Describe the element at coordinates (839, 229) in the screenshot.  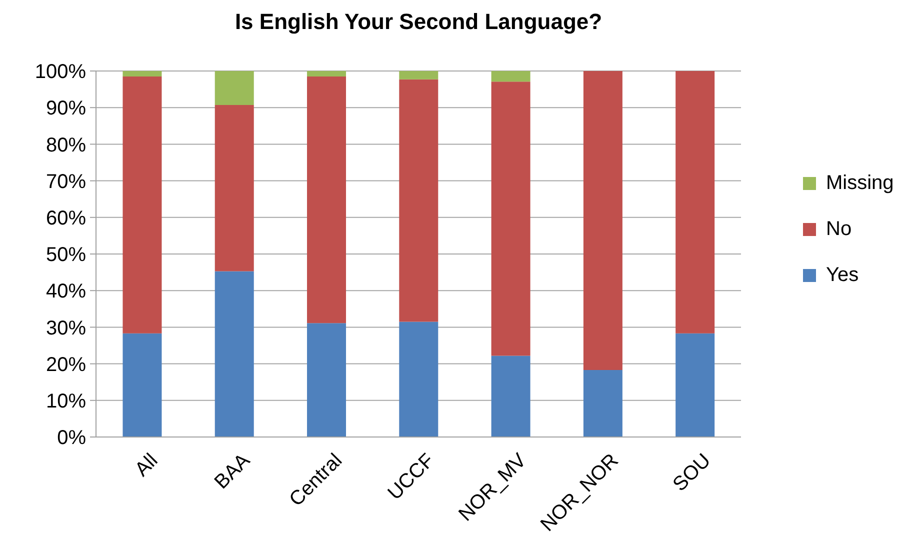
I see `legend-label: No` at that location.